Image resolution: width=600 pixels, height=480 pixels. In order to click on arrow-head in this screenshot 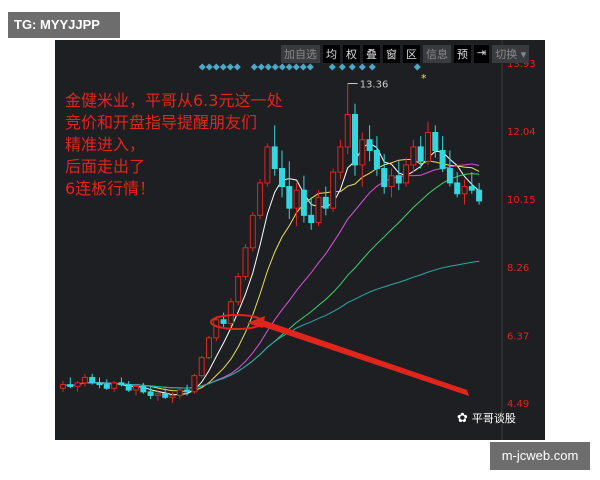, I will do `click(256, 322)`.